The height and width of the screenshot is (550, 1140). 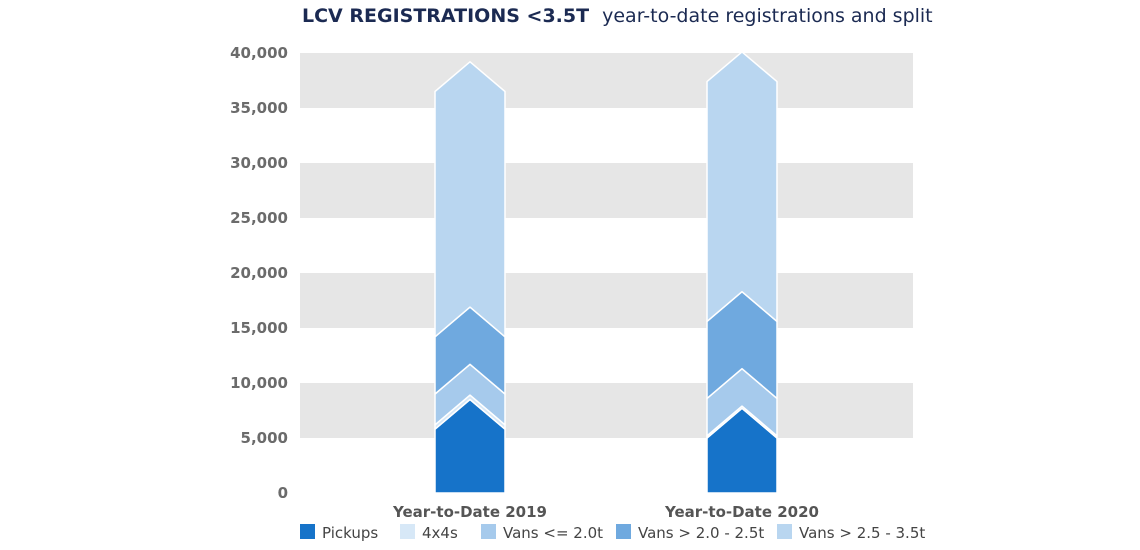 I want to click on chart-title-rest: year-to-date registrations and split, so click(x=767, y=16).